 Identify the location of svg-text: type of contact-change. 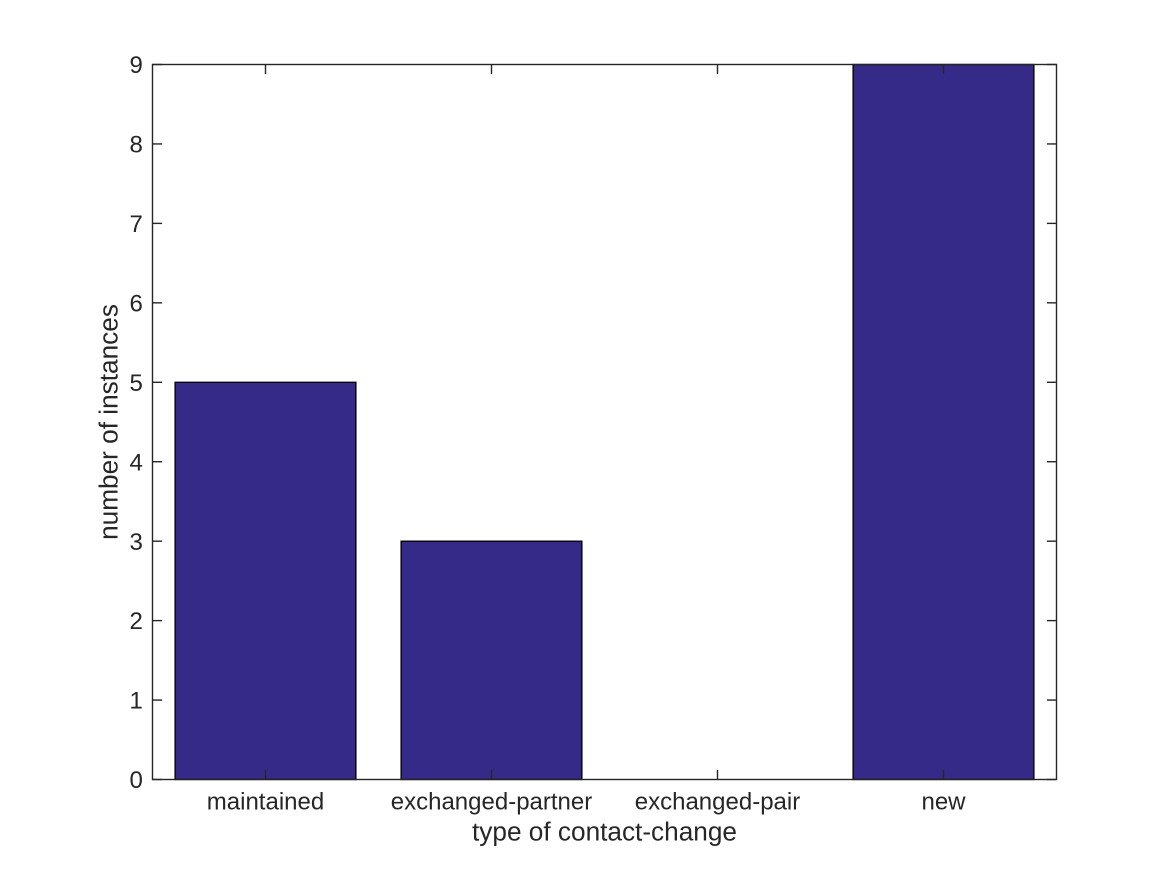
(604, 831).